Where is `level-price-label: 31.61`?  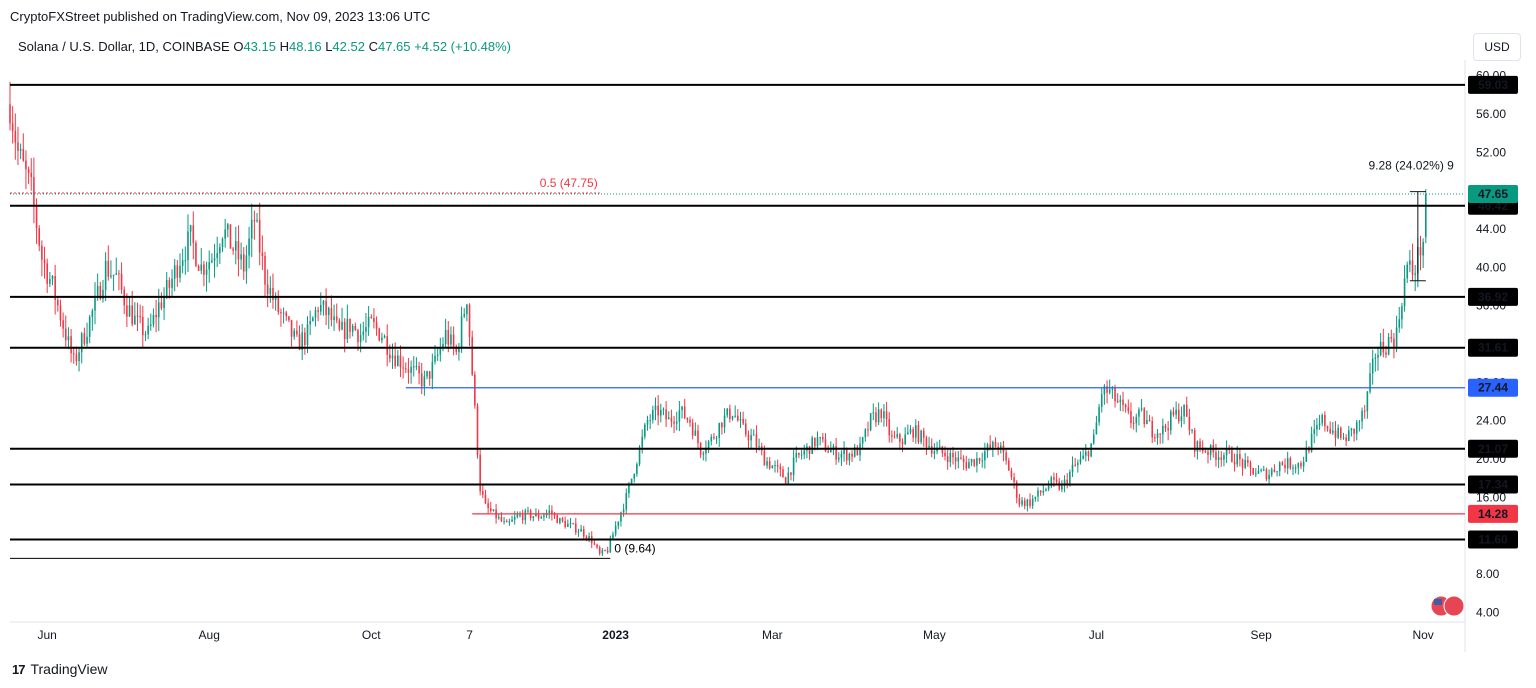
level-price-label: 31.61 is located at coordinates (1493, 348).